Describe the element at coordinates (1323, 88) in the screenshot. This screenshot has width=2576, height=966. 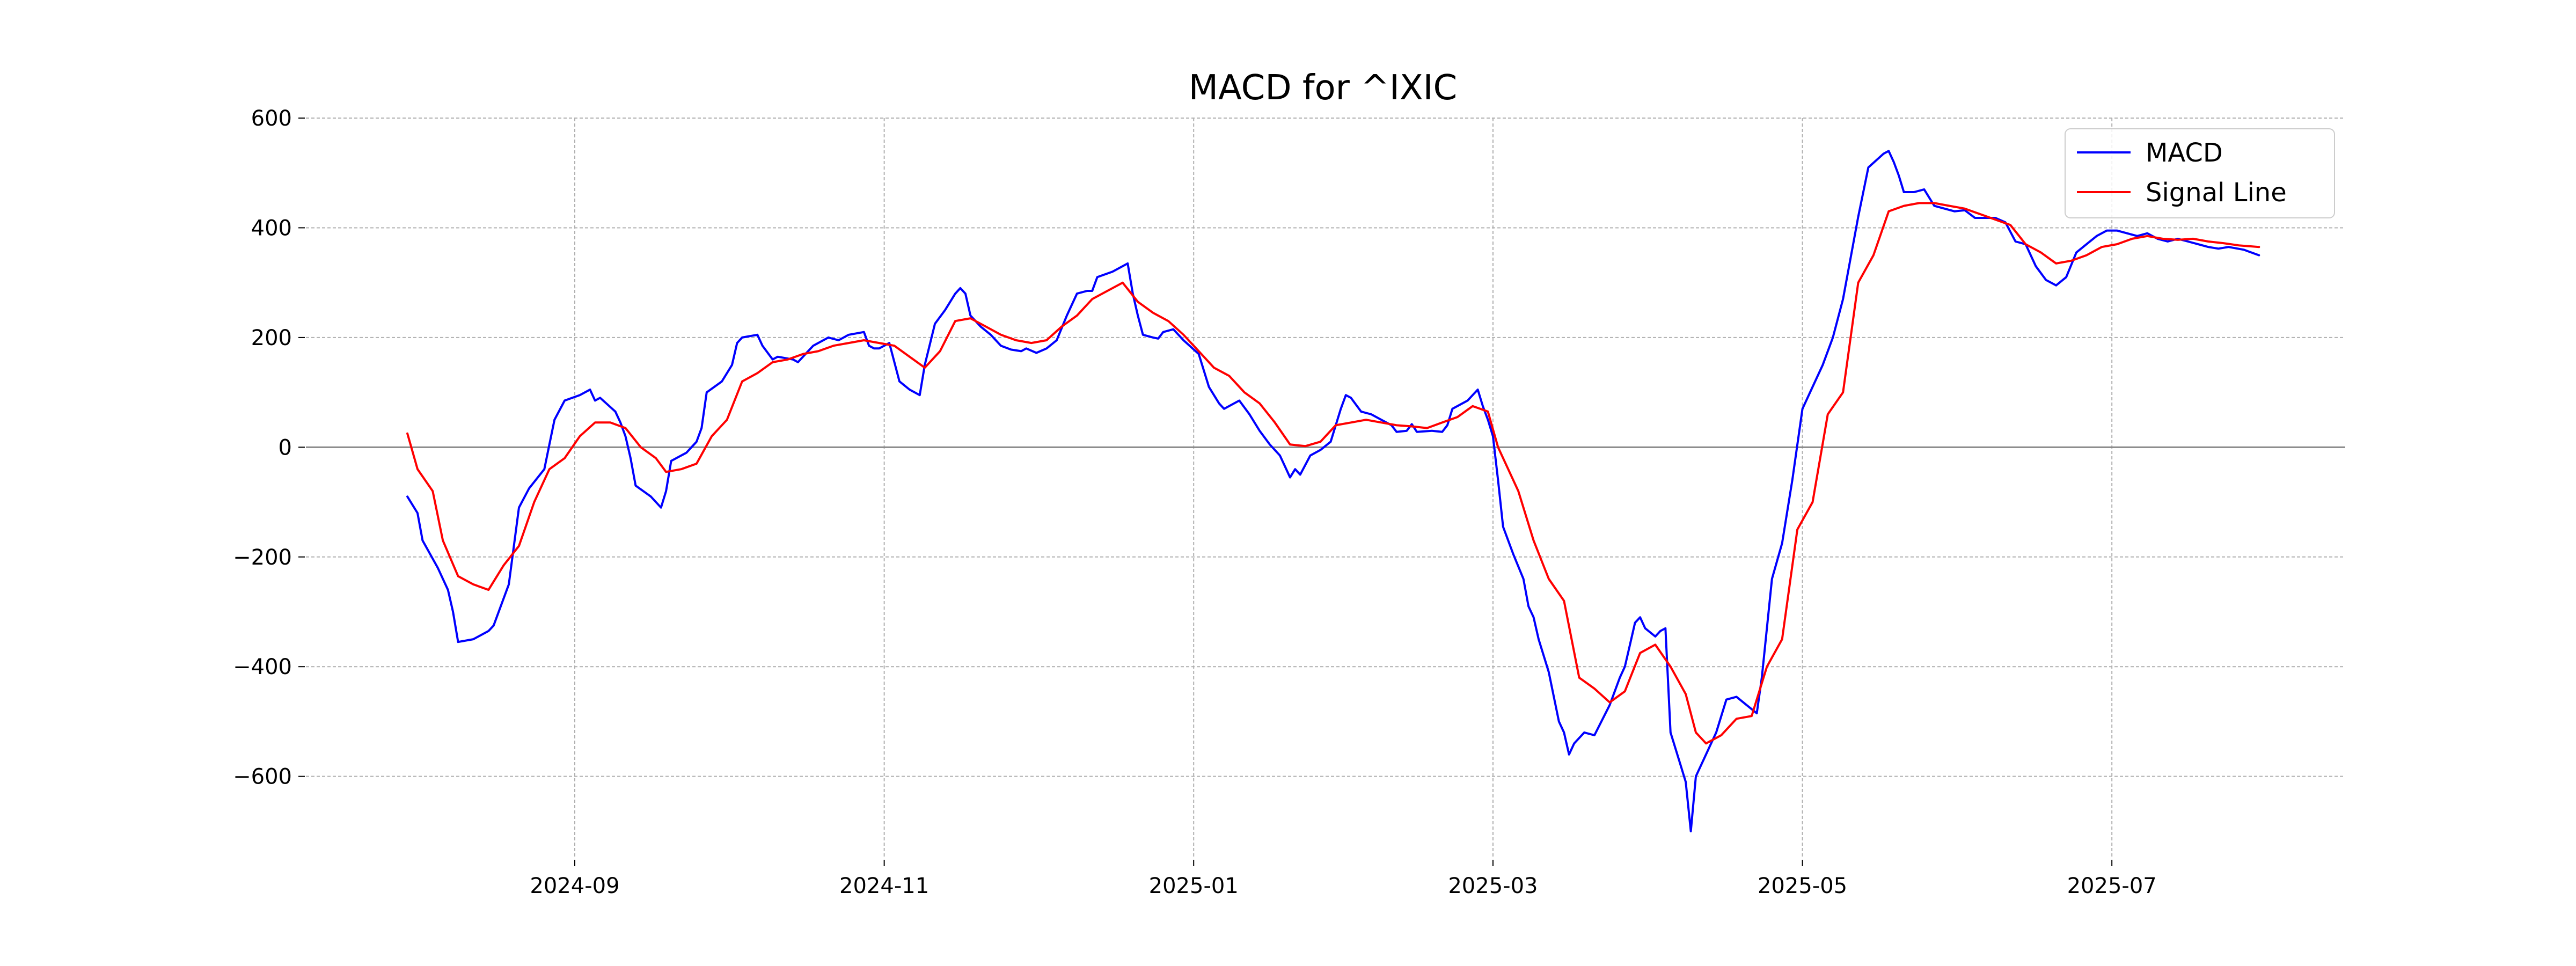
I see `chart-title: MACD for ^IXIC` at that location.